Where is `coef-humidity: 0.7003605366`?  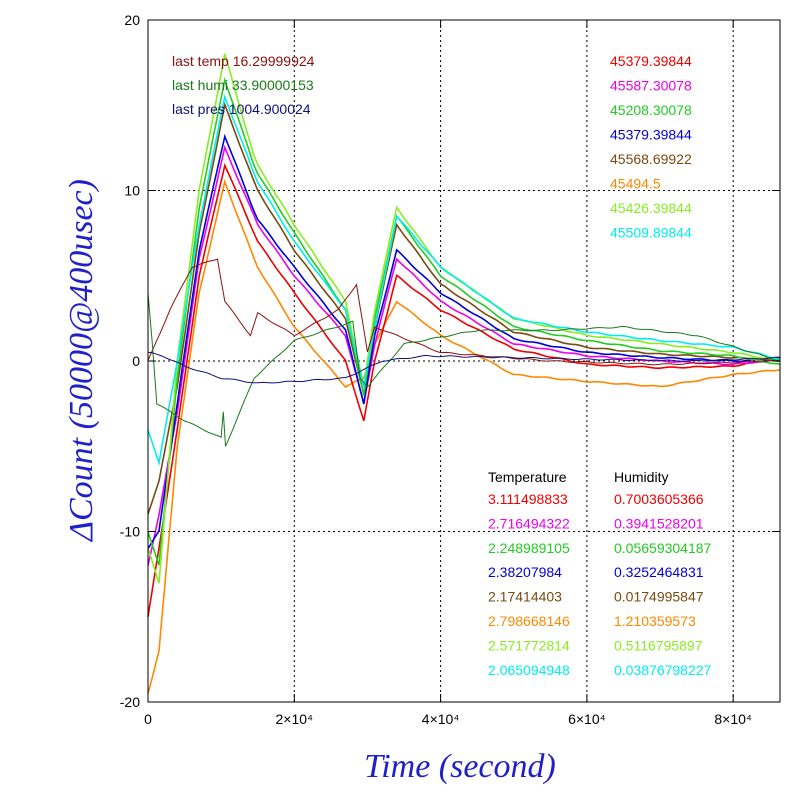
coef-humidity: 0.7003605366 is located at coordinates (659, 499).